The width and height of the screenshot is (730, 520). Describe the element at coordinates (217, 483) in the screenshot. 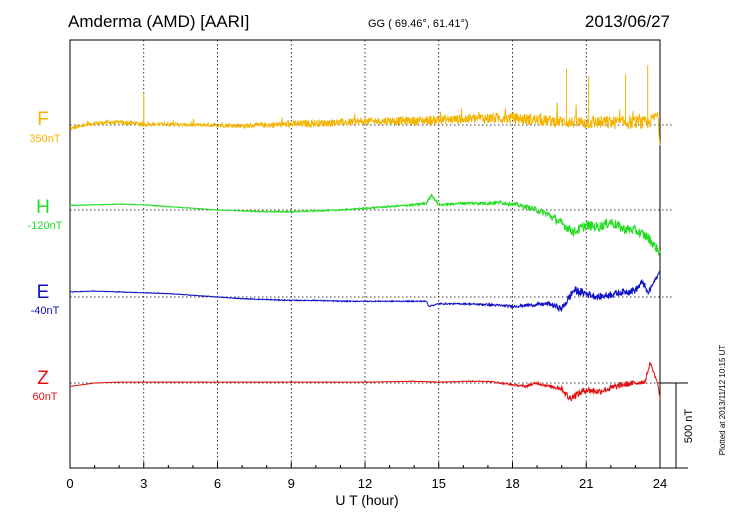

I see `x-tick-label-6: 6` at that location.